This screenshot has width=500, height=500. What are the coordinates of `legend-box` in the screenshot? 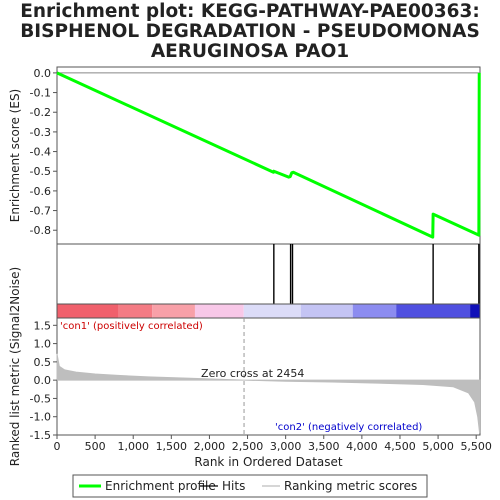 It's located at (250, 486).